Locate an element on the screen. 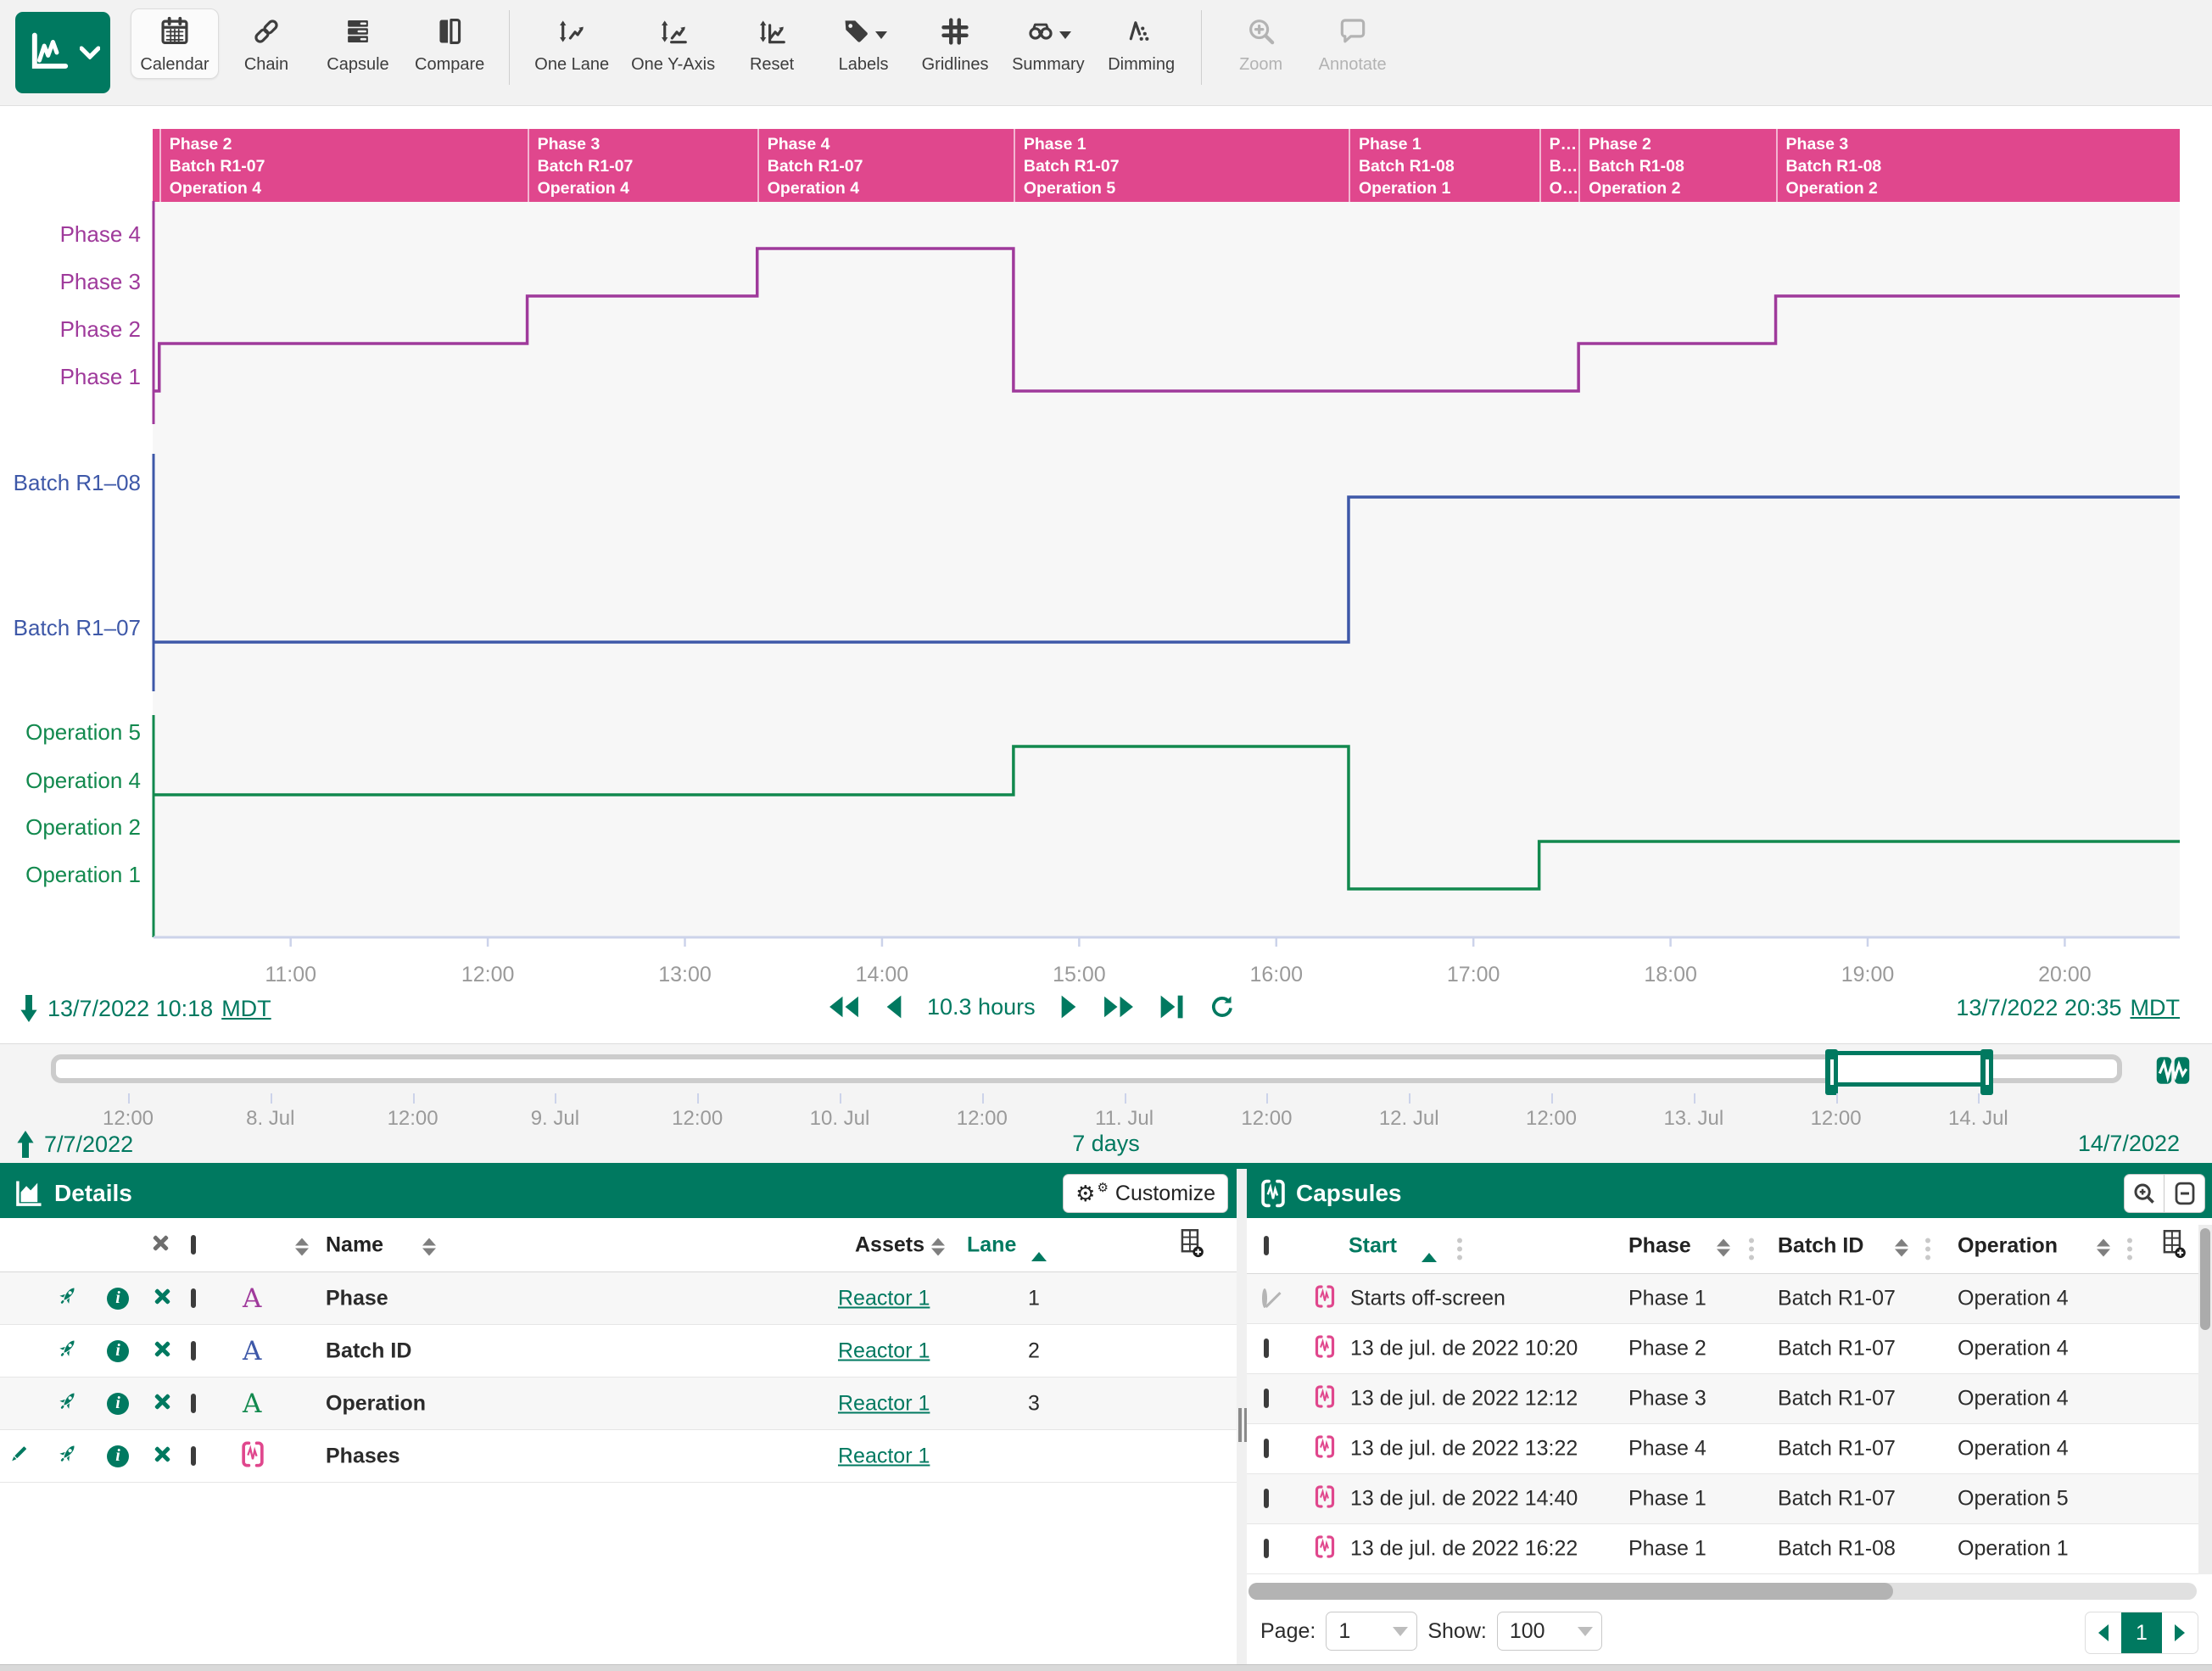  timezone-link-start: MDT is located at coordinates (246, 1008).